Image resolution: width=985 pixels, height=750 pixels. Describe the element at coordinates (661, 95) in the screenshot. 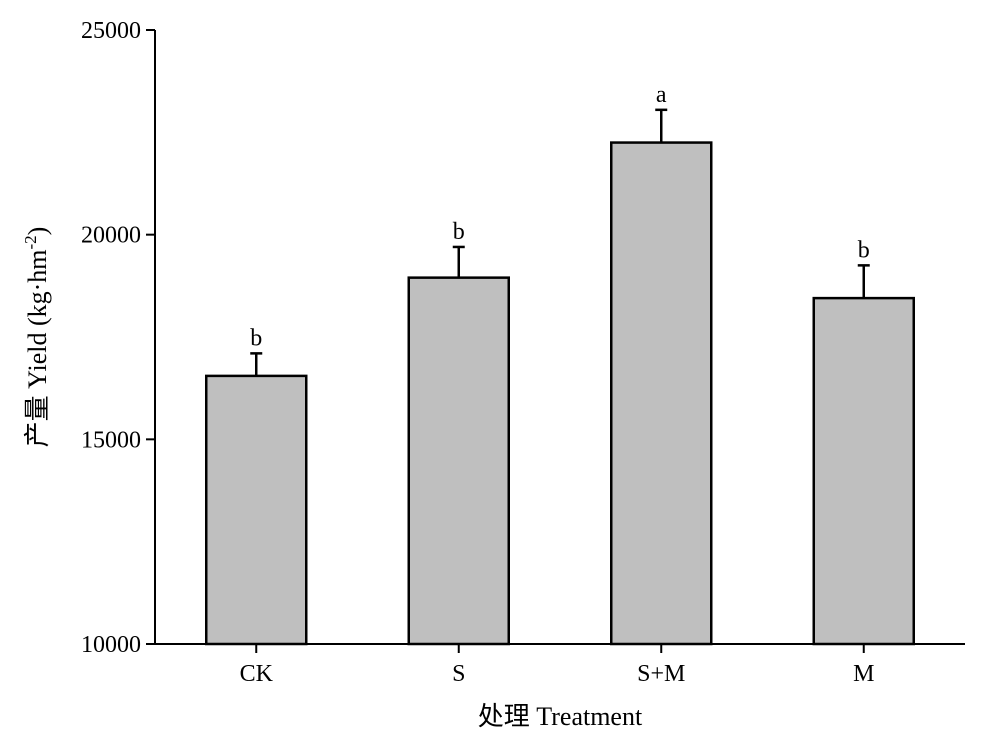

I see `significance-label: a` at that location.